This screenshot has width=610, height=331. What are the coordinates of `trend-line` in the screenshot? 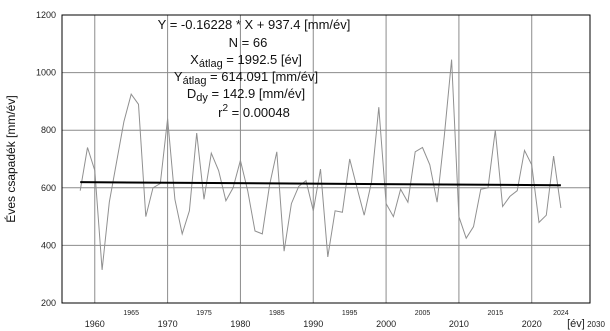 It's located at (320, 184).